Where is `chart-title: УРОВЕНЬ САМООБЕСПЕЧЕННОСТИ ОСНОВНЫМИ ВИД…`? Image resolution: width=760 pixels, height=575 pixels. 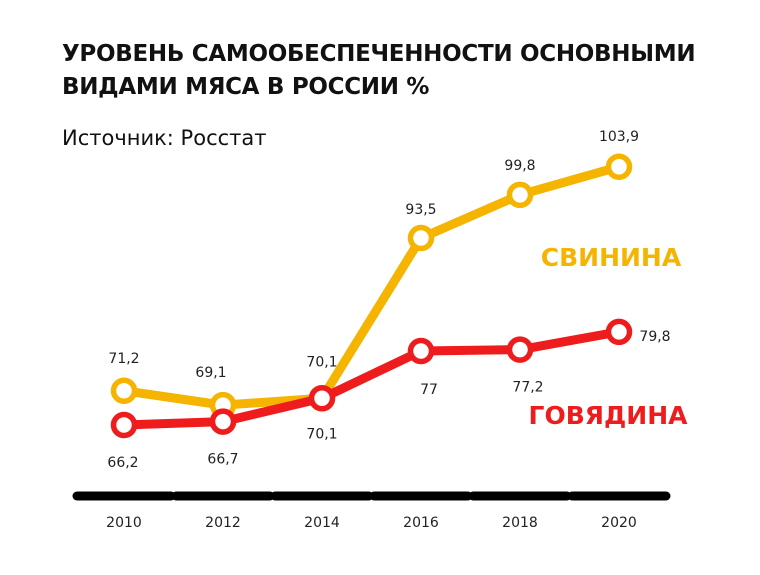 chart-title: УРОВЕНЬ САМООБЕСПЕЧЕННОСТИ ОСНОВНЫМИ ВИД… is located at coordinates (379, 70).